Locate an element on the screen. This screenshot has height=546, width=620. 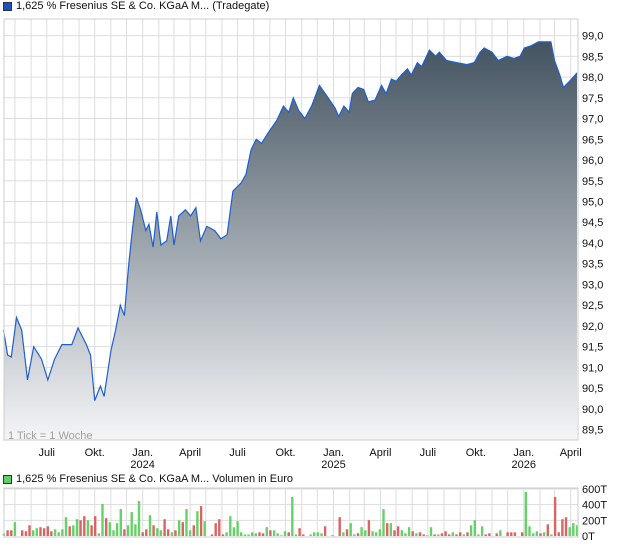
y-tick-label: 91,5 is located at coordinates (592, 348).